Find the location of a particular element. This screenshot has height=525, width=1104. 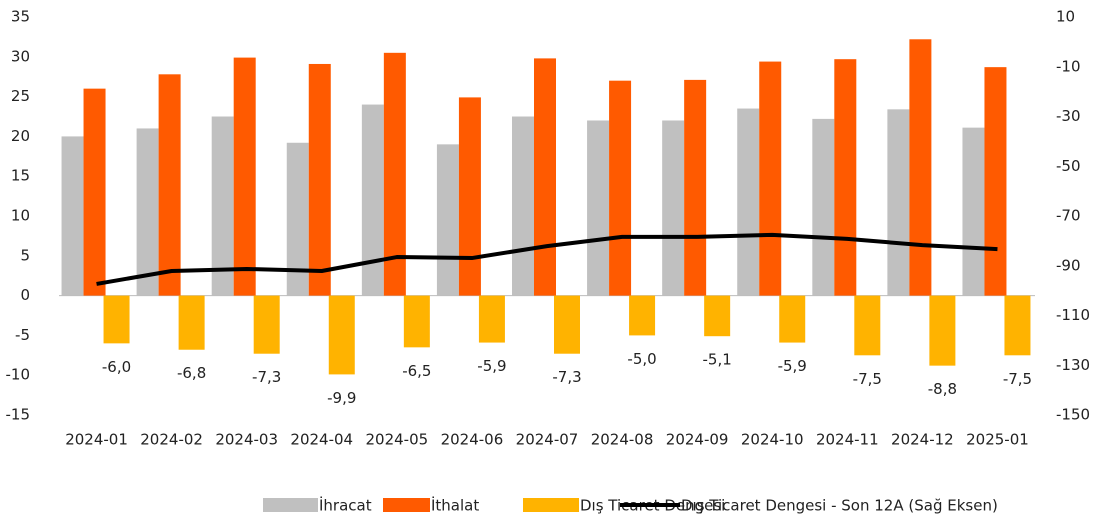

y-tick-label: -10 is located at coordinates (18, 375).